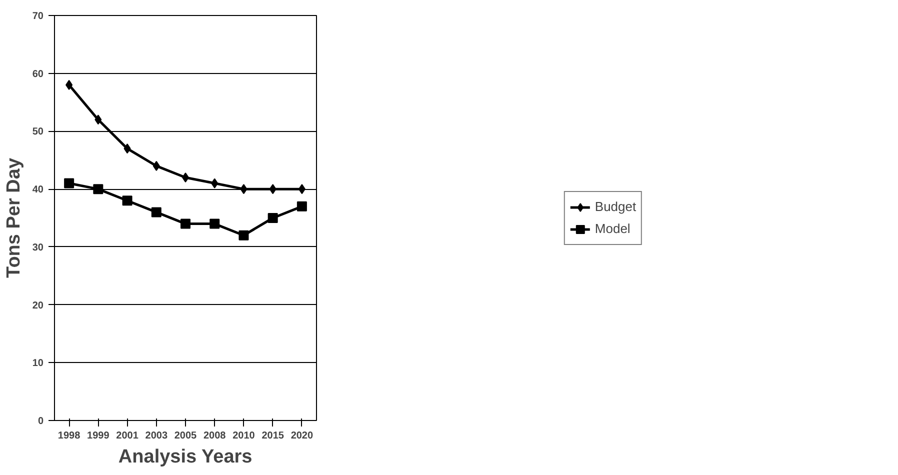 The image size is (898, 475). What do you see at coordinates (38, 16) in the screenshot?
I see `y-tick-label: 70` at bounding box center [38, 16].